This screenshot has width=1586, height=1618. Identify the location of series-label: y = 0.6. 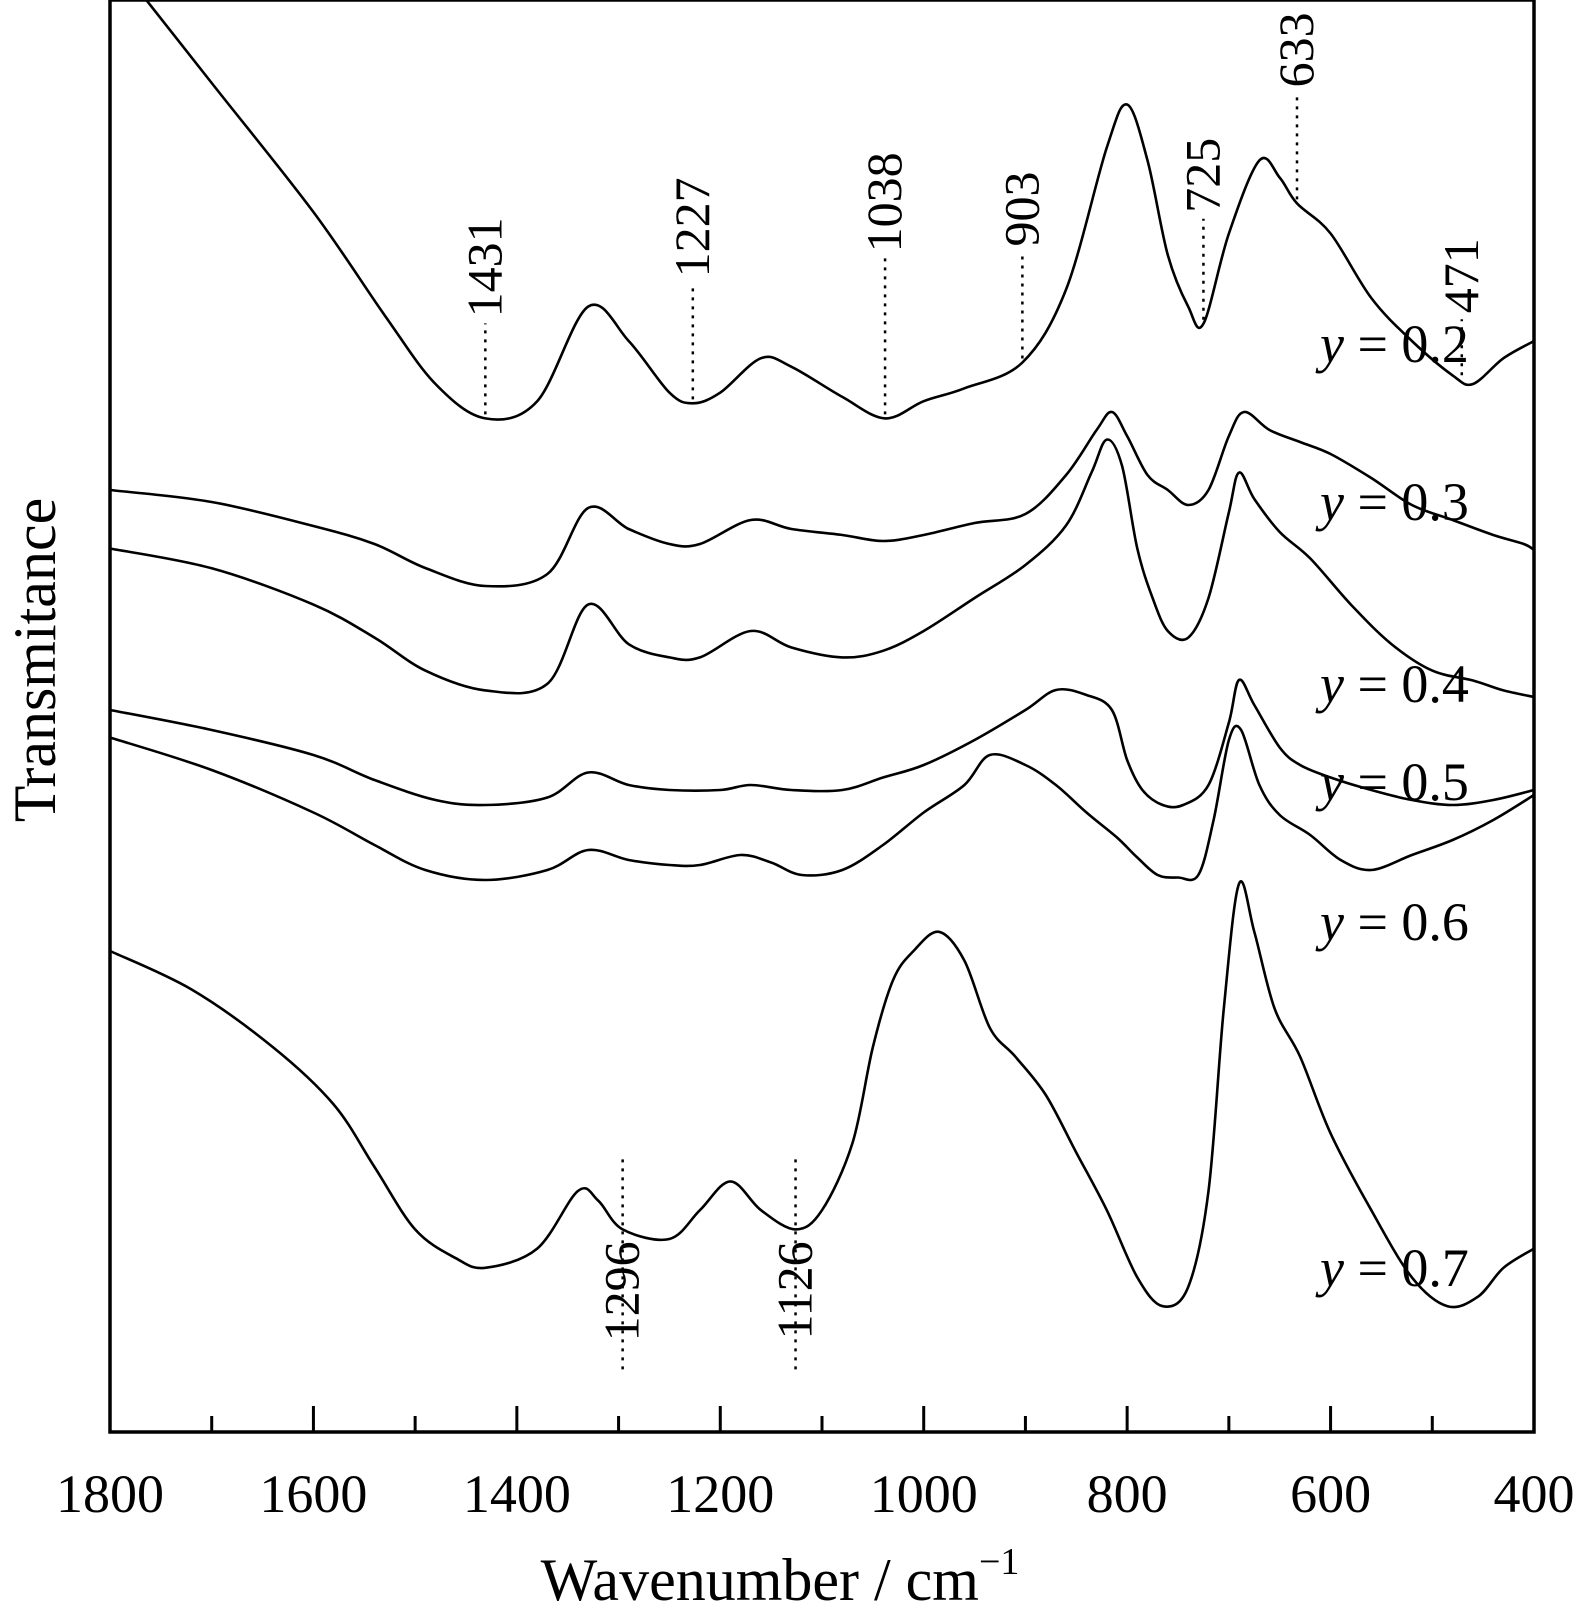
(1392, 922).